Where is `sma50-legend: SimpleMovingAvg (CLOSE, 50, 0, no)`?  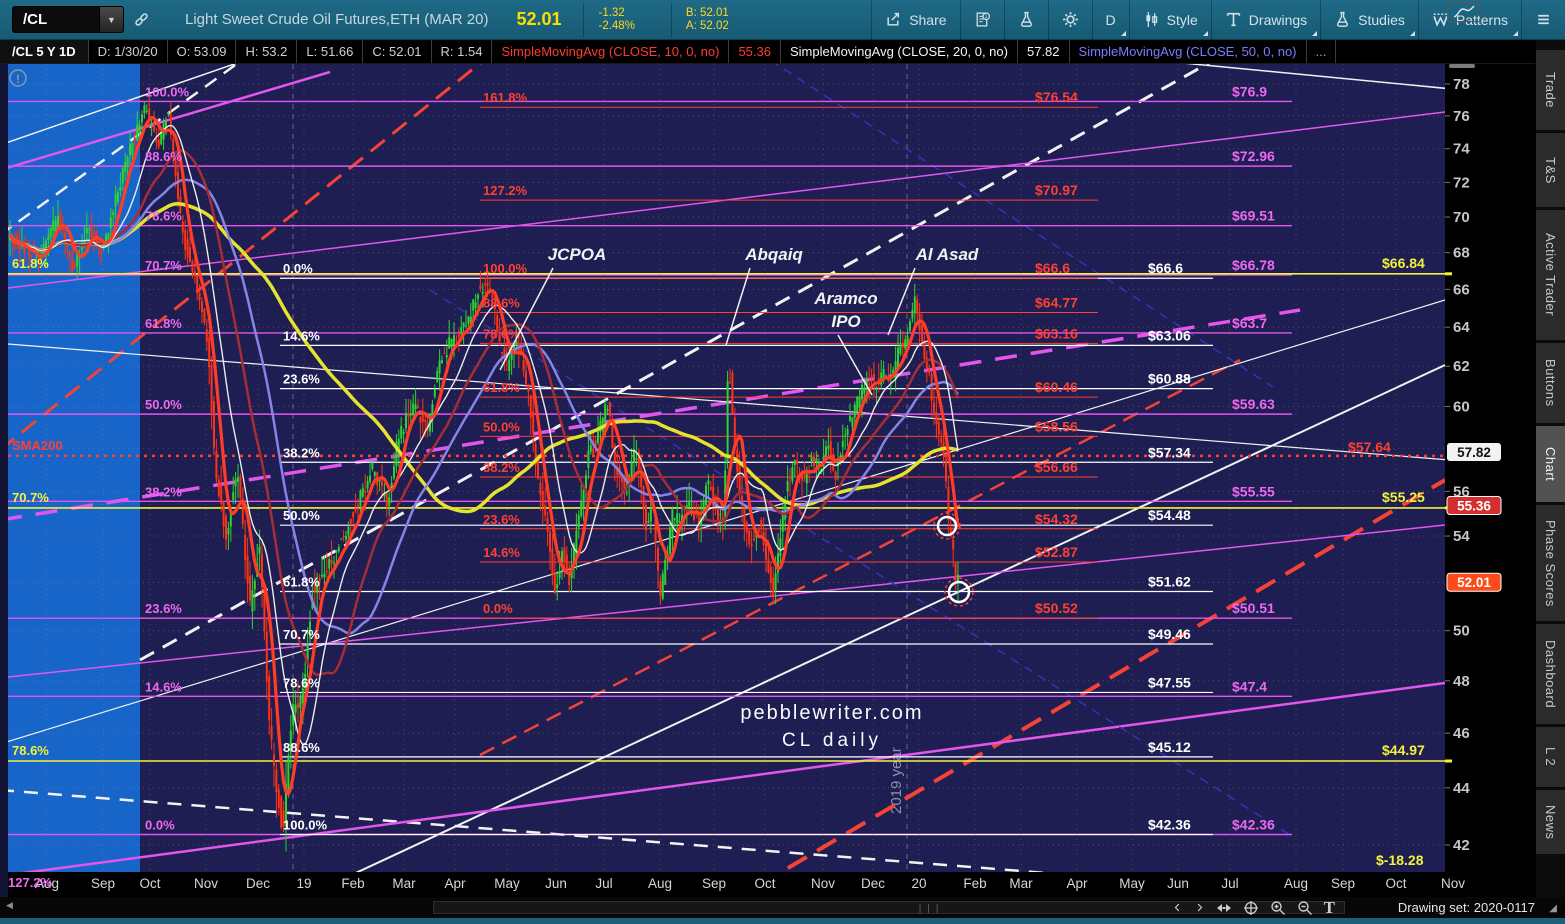
sma50-legend: SimpleMovingAvg (CLOSE, 50, 0, no) is located at coordinates (1188, 51).